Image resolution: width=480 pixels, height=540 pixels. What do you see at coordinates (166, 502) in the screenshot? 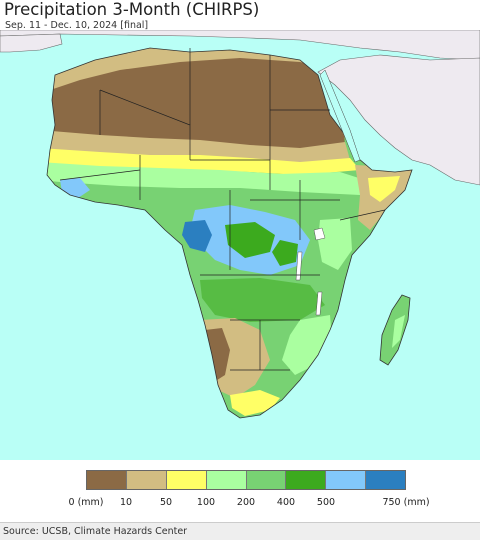
I see `legend-tick-label: 50` at bounding box center [166, 502].